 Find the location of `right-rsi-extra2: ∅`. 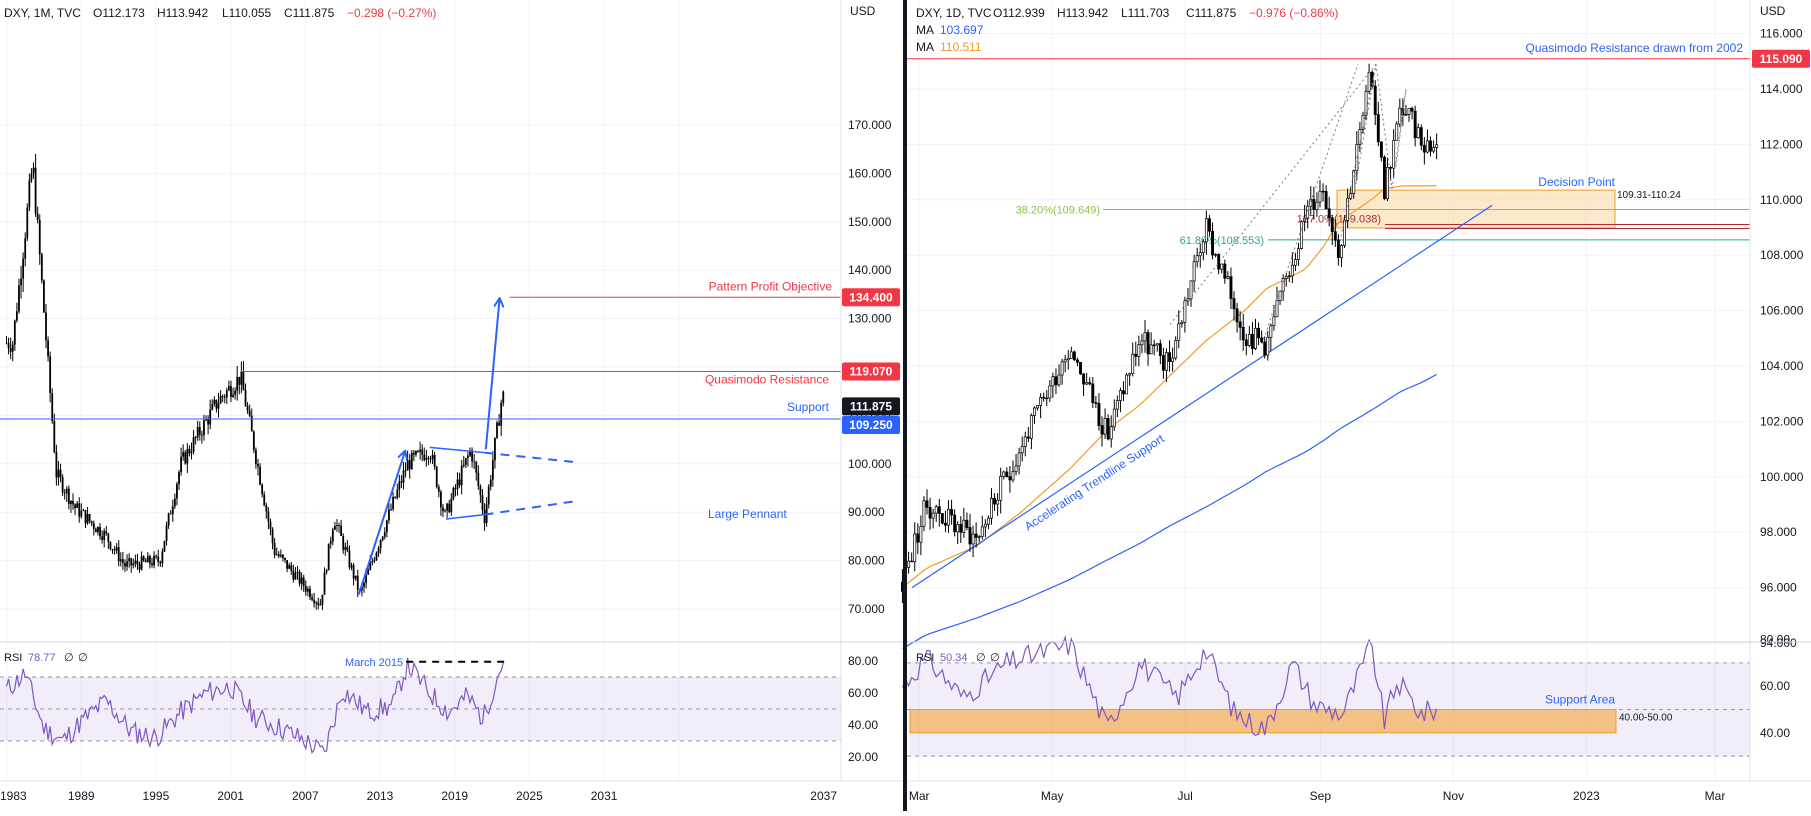

right-rsi-extra2: ∅ is located at coordinates (995, 658).